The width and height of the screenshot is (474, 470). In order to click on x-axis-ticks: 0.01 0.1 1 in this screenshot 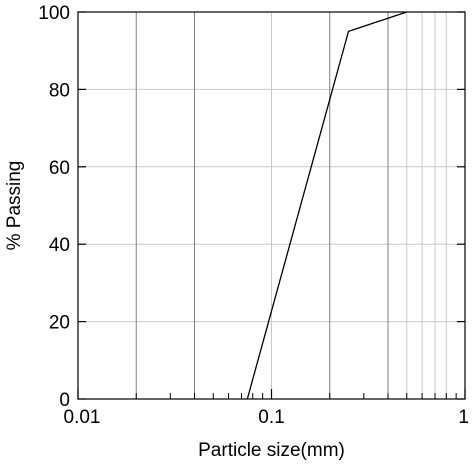, I will do `click(266, 408)`.